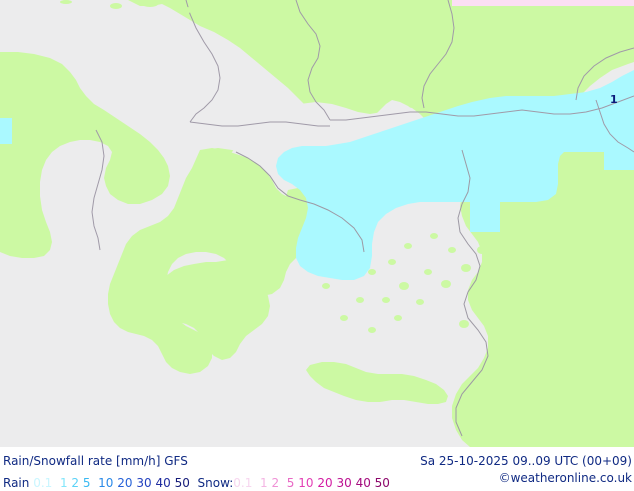  What do you see at coordinates (6, 131) in the screenshot?
I see `precip-italy-coast` at bounding box center [6, 131].